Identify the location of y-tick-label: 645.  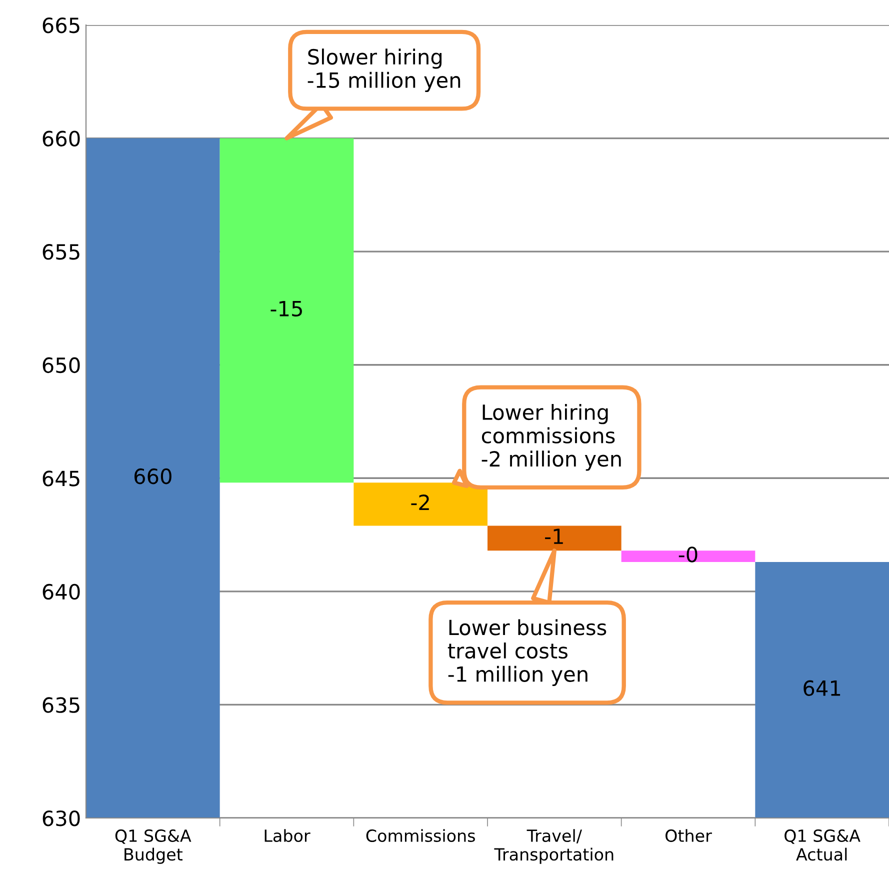
(61, 478).